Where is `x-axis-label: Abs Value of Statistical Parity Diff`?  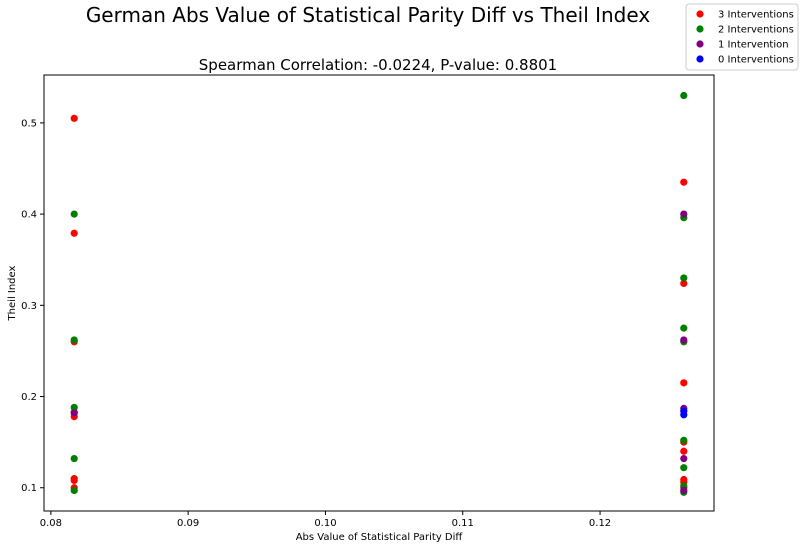 x-axis-label: Abs Value of Statistical Parity Diff is located at coordinates (380, 537).